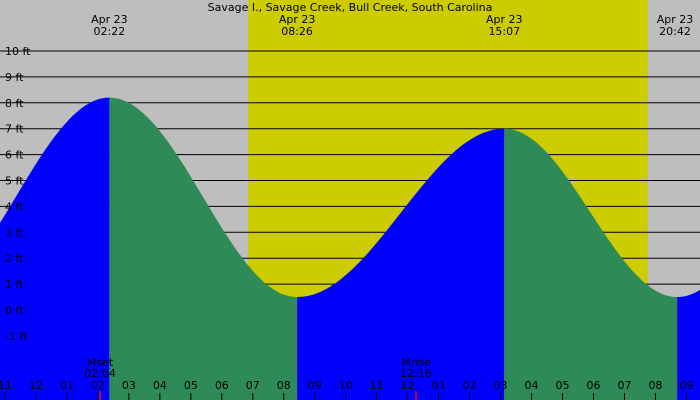 The height and width of the screenshot is (400, 700). What do you see at coordinates (416, 373) in the screenshot?
I see `moon-event-time: 12:16` at bounding box center [416, 373].